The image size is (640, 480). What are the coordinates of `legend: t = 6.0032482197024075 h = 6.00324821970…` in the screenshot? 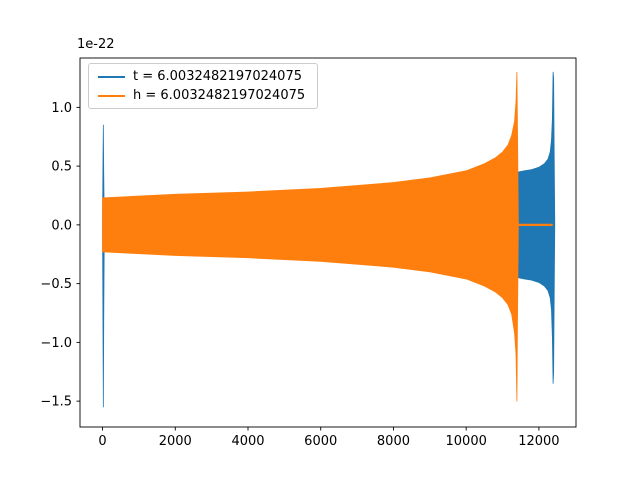 It's located at (203, 86).